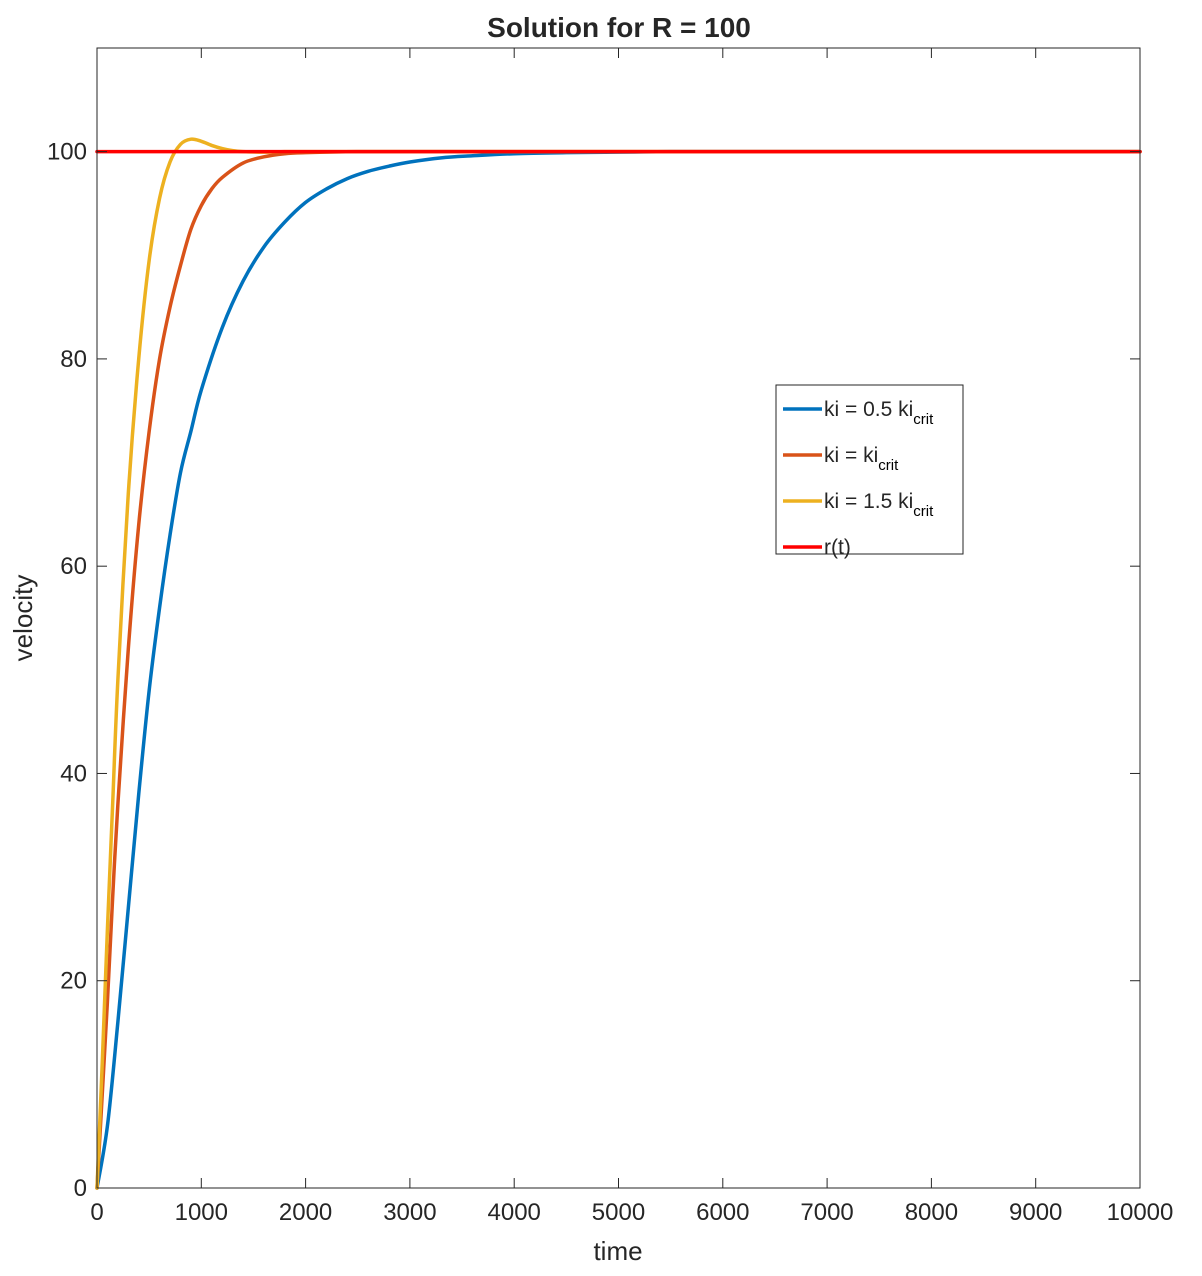 The height and width of the screenshot is (1276, 1202). What do you see at coordinates (73, 981) in the screenshot?
I see `y-tick-label: 20` at bounding box center [73, 981].